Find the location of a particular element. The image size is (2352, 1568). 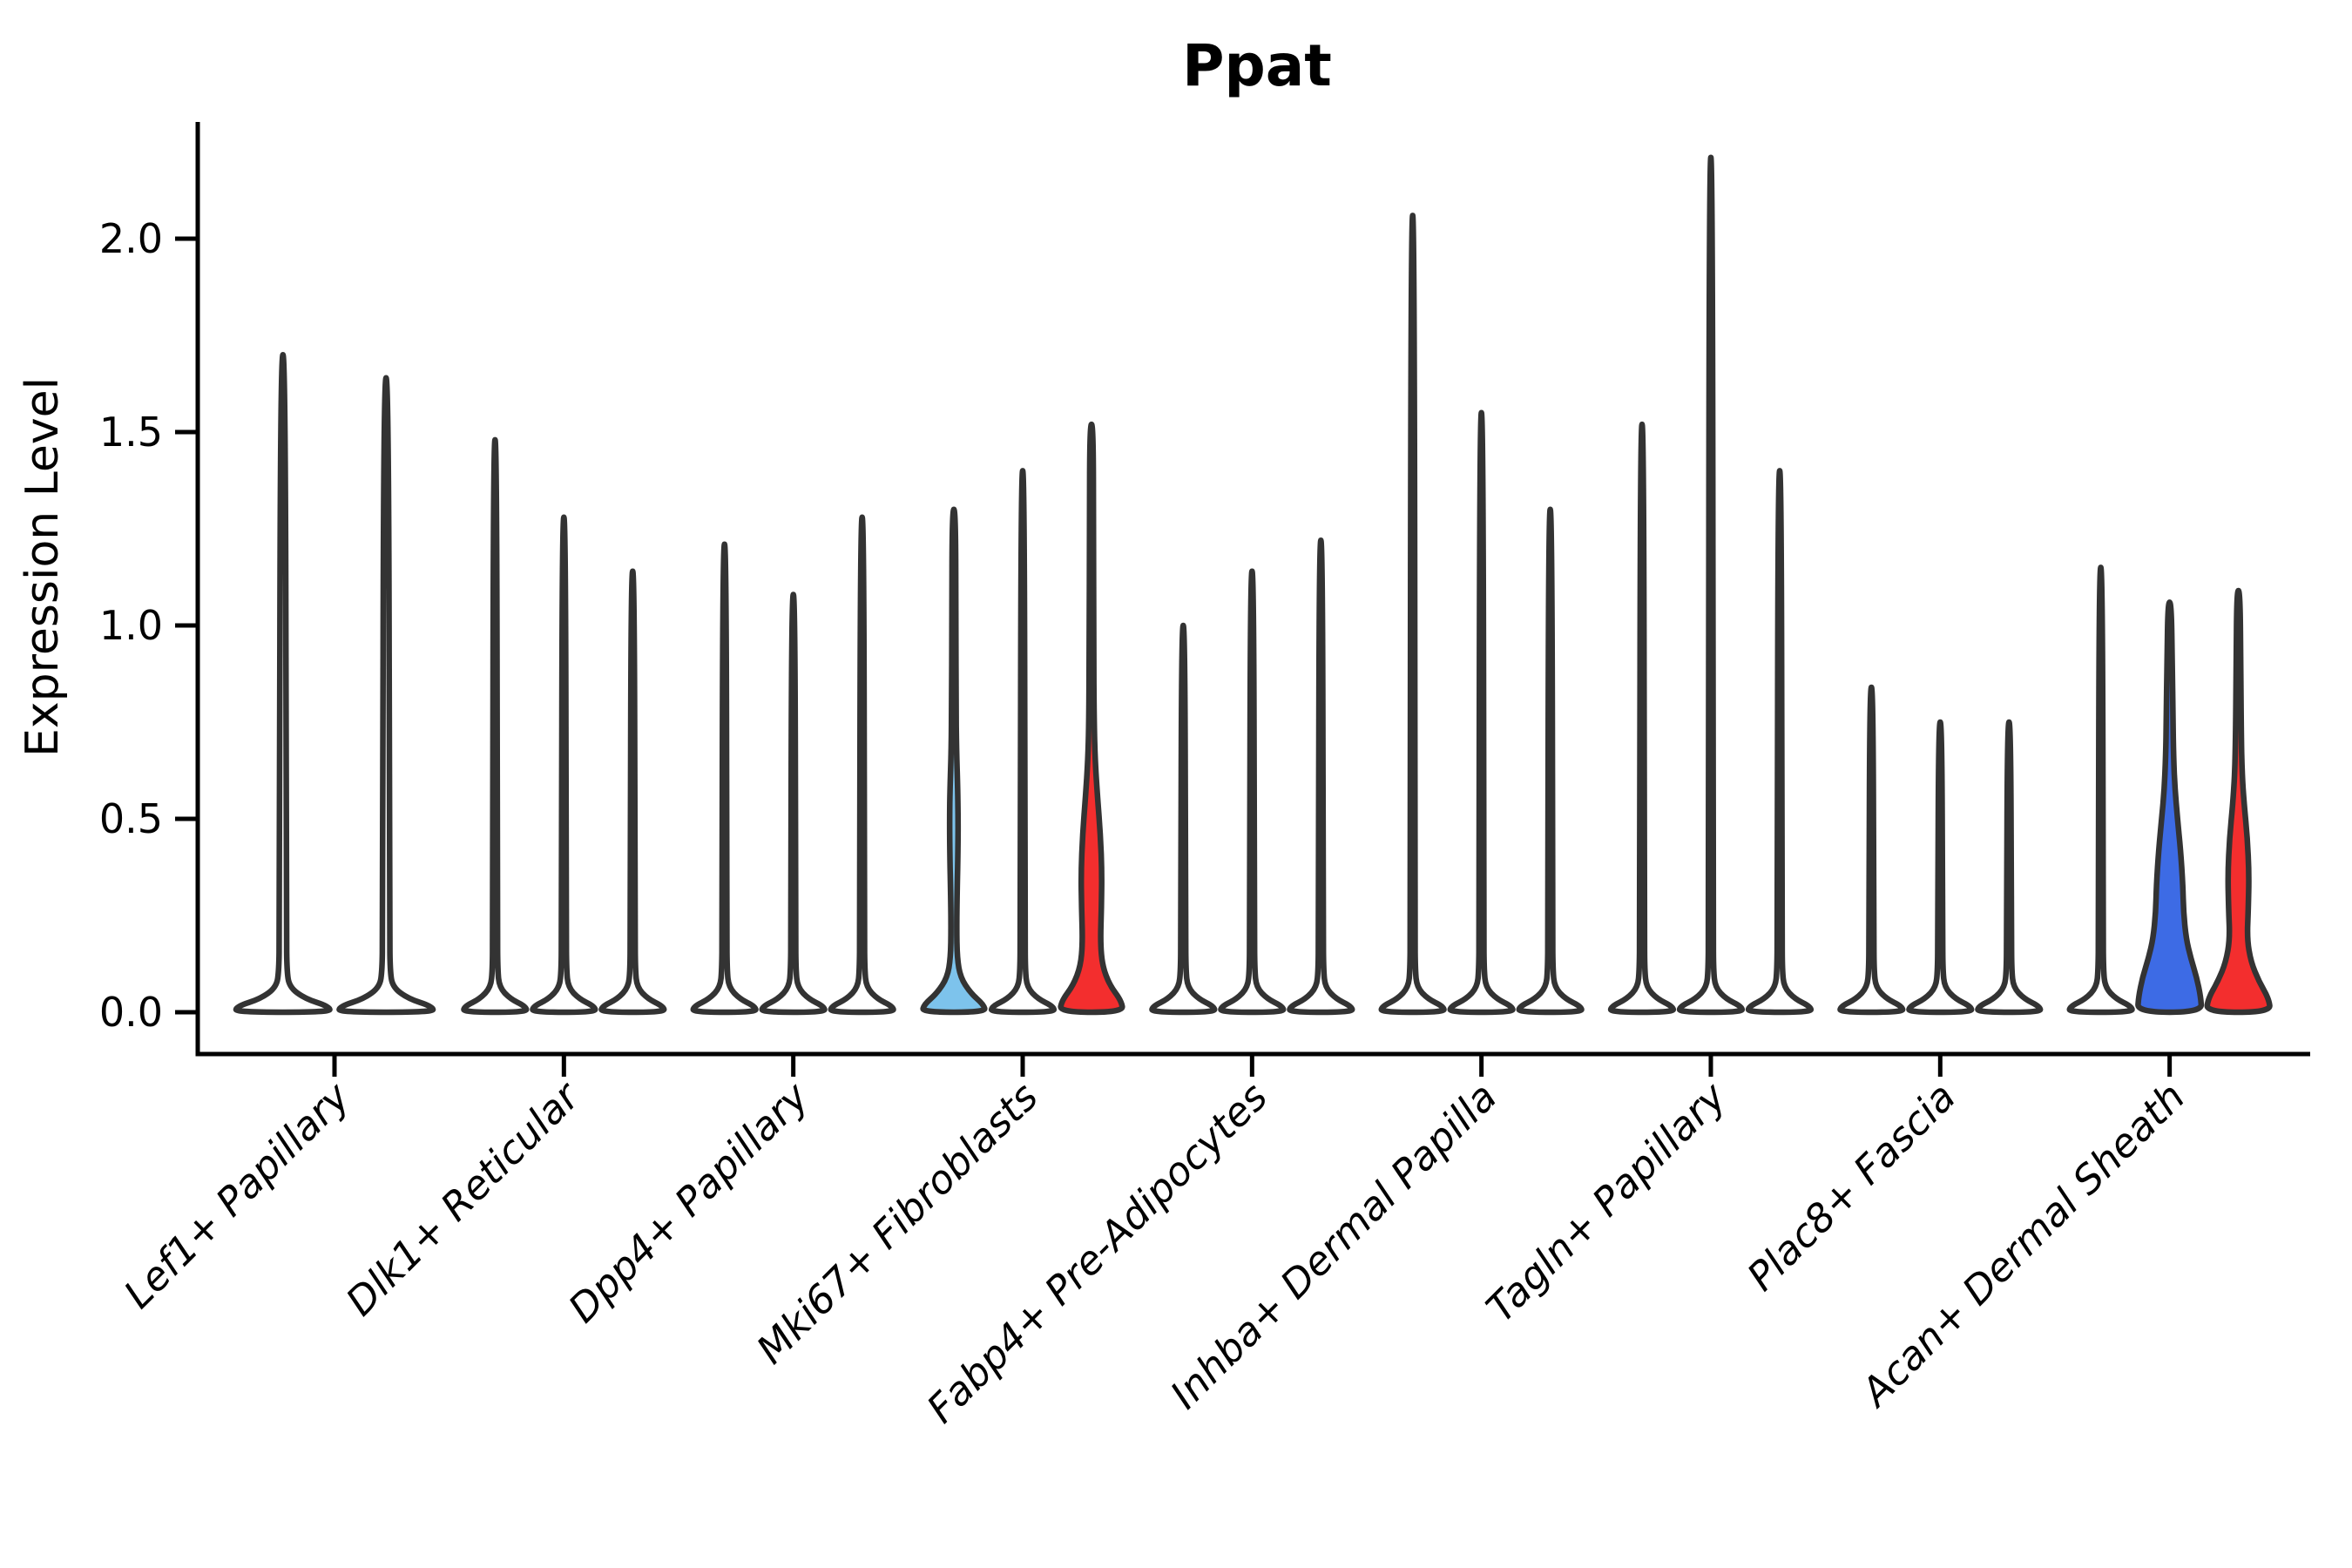

y-tick-label-2.0: 2.0 is located at coordinates (131, 238).